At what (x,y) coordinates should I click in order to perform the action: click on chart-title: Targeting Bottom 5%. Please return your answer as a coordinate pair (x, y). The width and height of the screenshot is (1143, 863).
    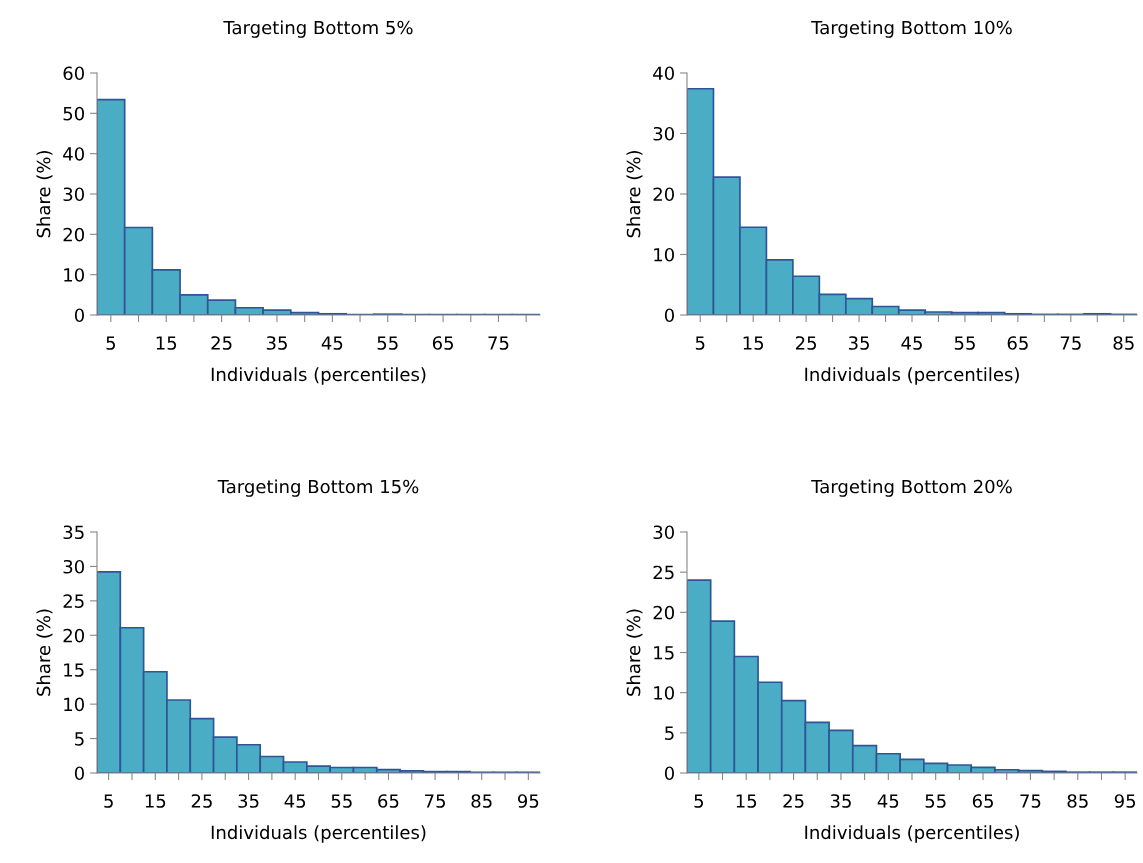
    Looking at the image, I should click on (318, 29).